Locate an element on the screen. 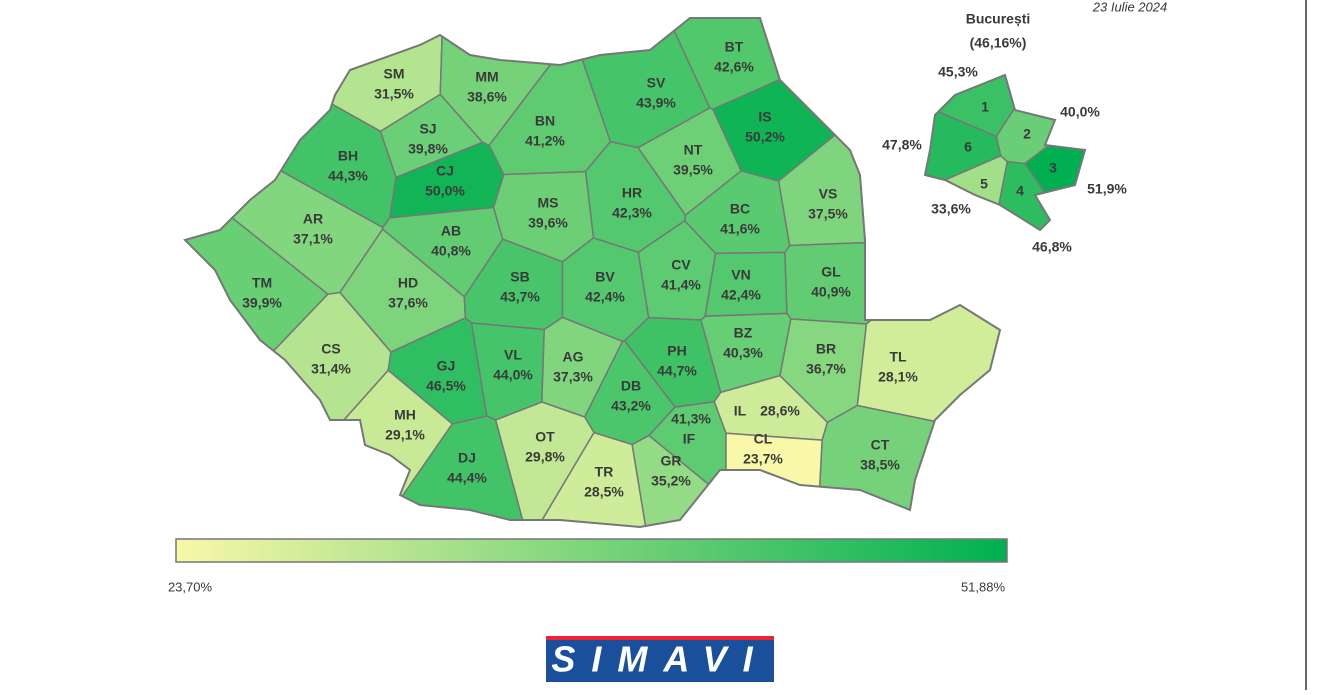 Image resolution: width=1321 pixels, height=695 pixels. county-value: 42,3% is located at coordinates (632, 213).